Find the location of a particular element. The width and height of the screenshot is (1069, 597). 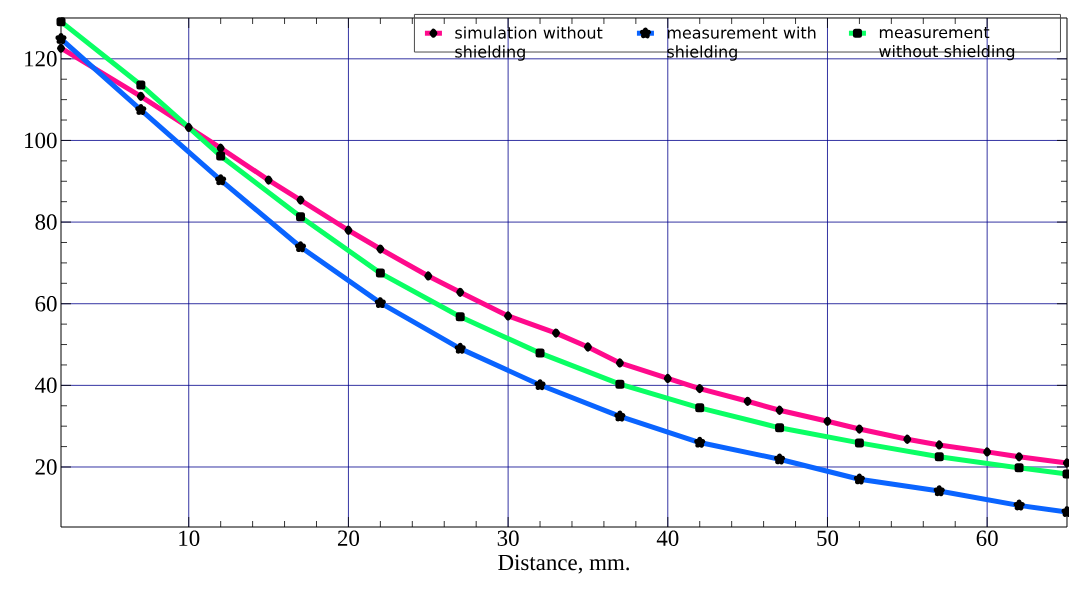

y-tick-label: 100 is located at coordinates (41, 140).